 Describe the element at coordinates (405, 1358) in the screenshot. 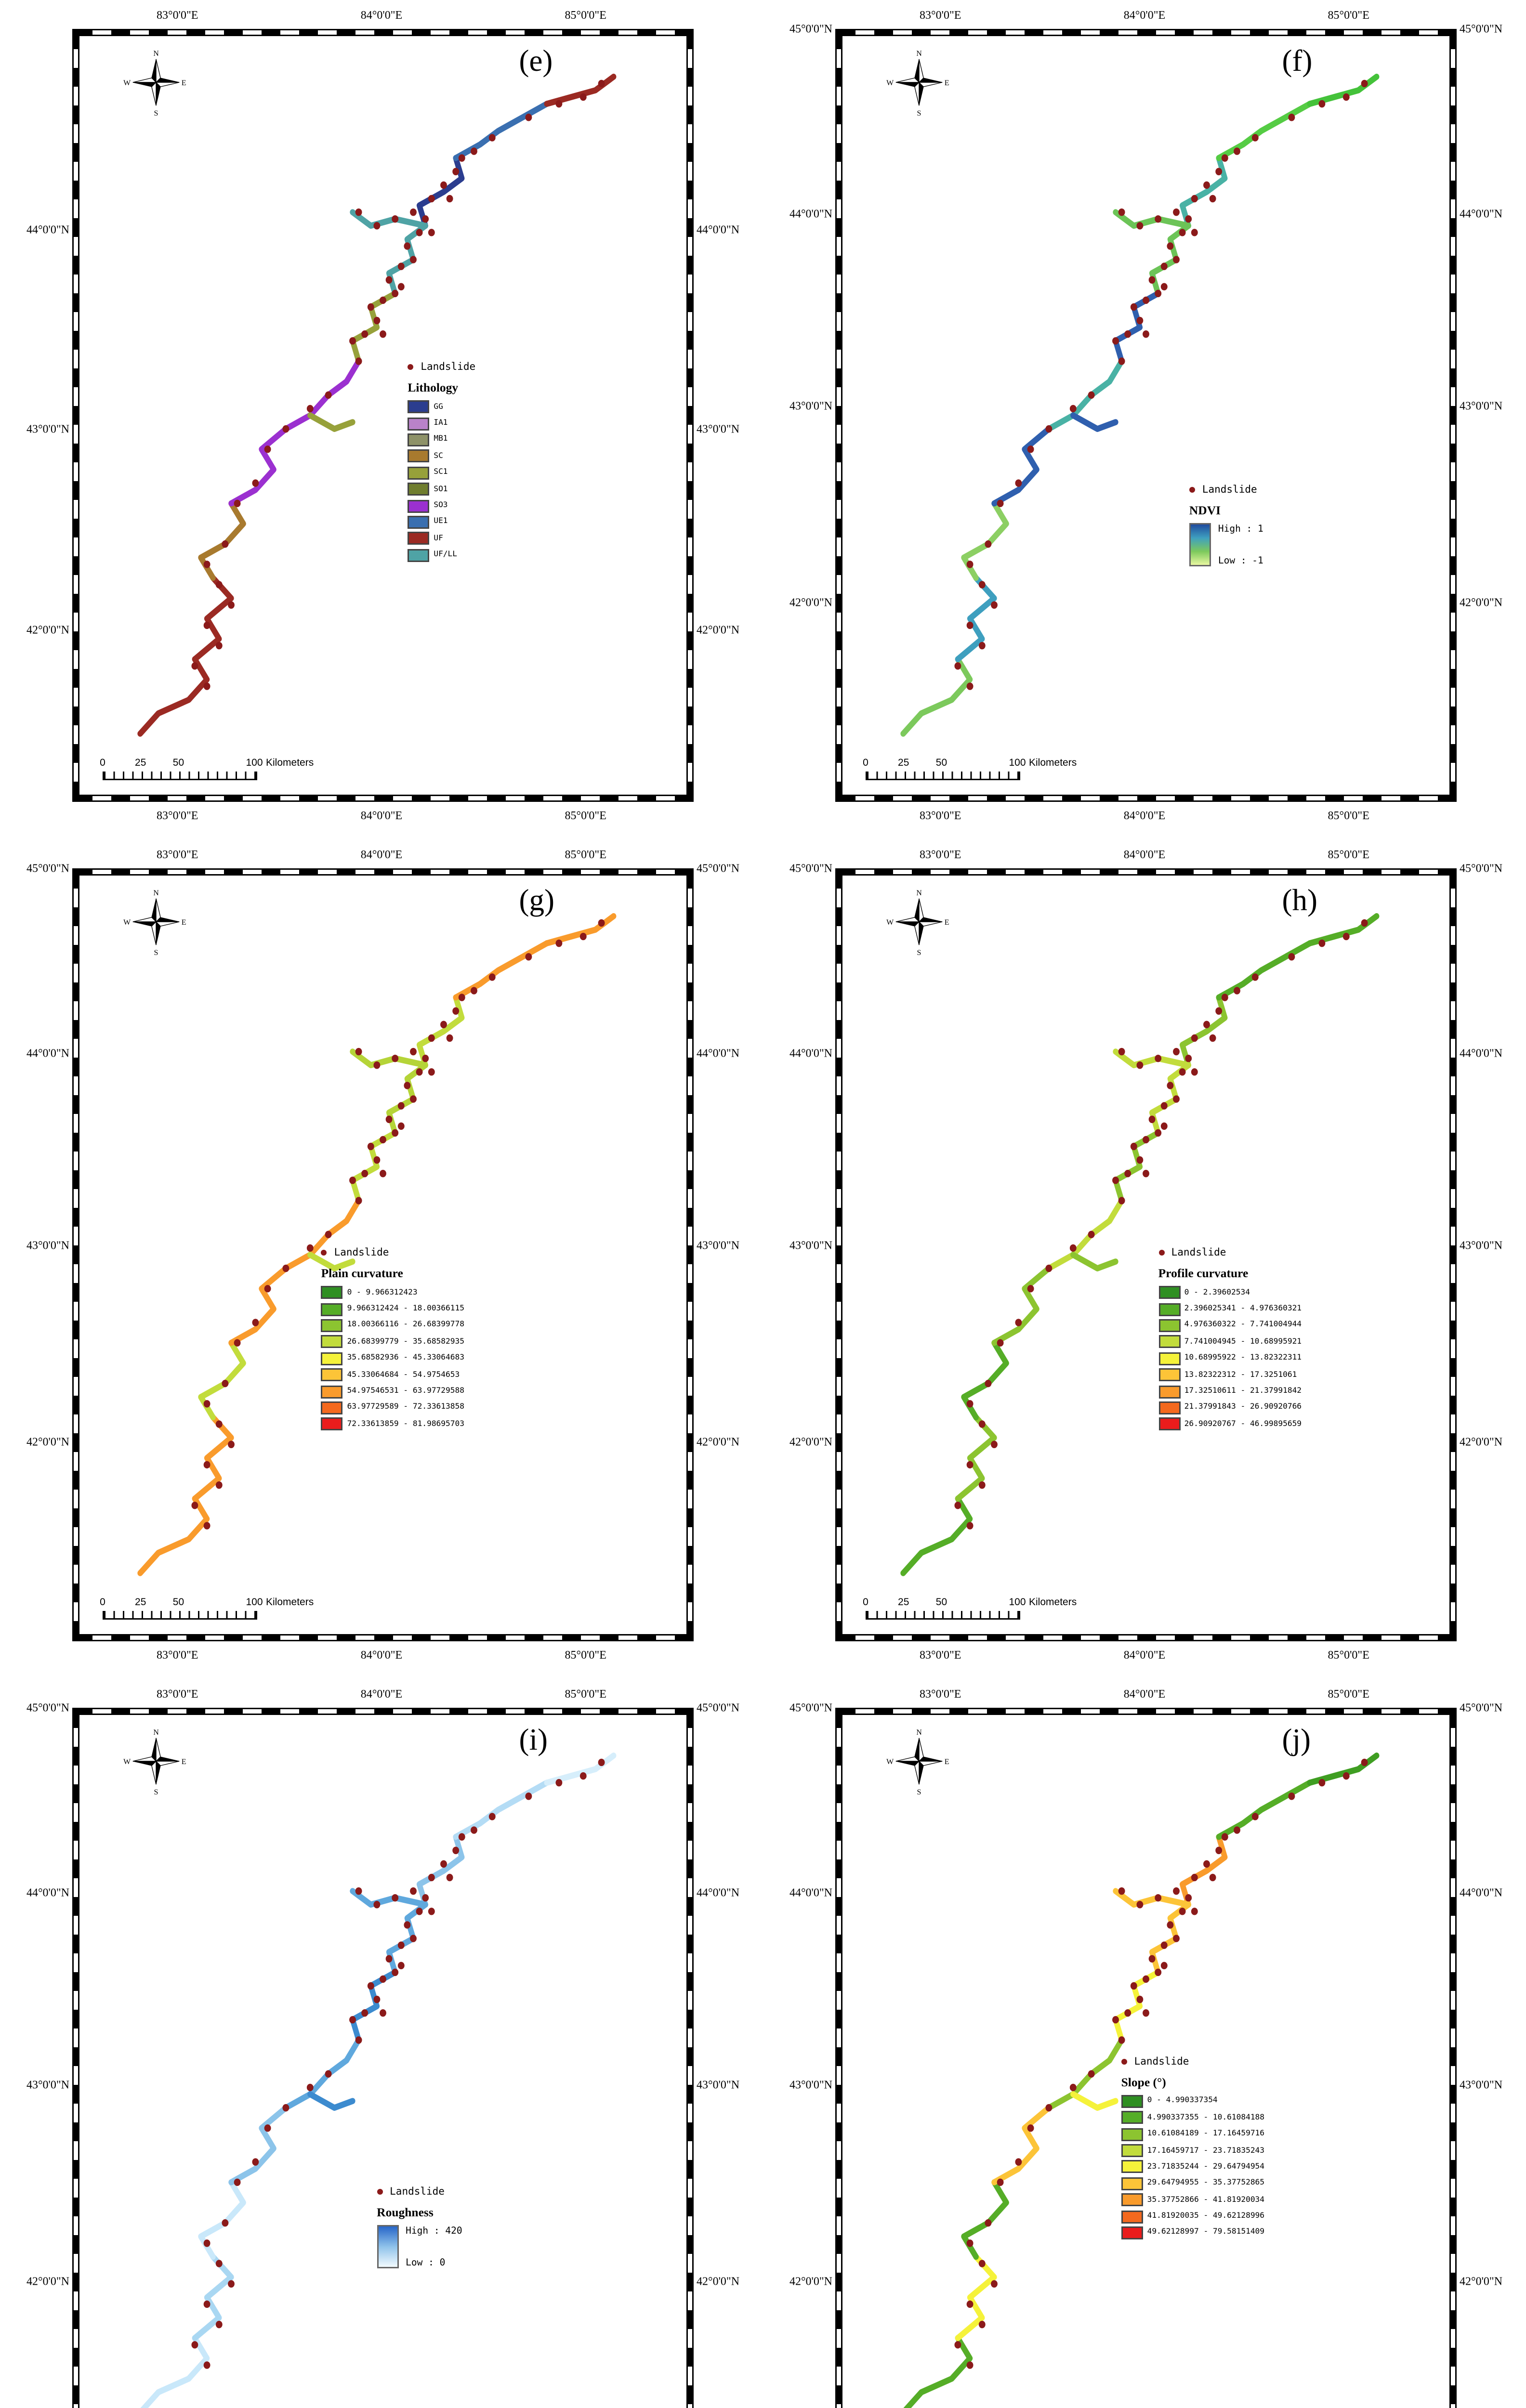

I see `legend-class-label: 35.68582936 - 45.33064683` at that location.